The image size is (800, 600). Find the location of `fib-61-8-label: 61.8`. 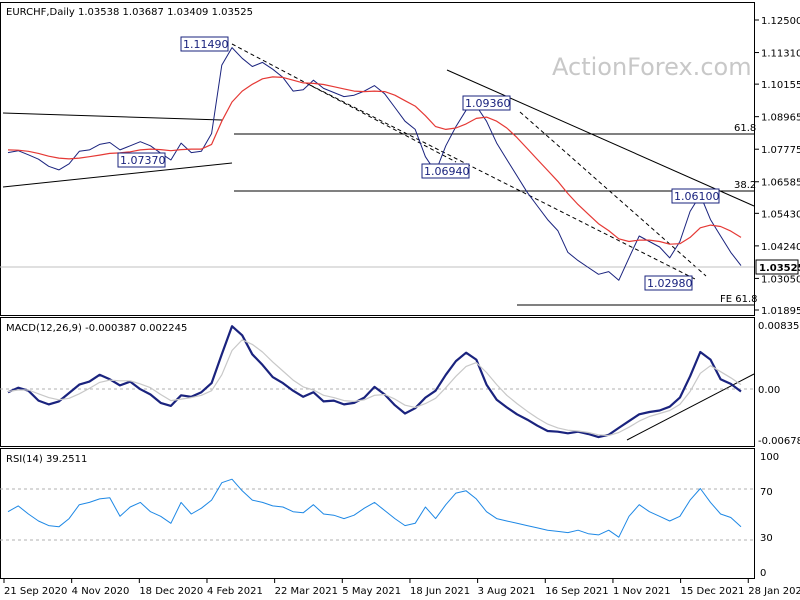

fib-61-8-label: 61.8 is located at coordinates (745, 128).